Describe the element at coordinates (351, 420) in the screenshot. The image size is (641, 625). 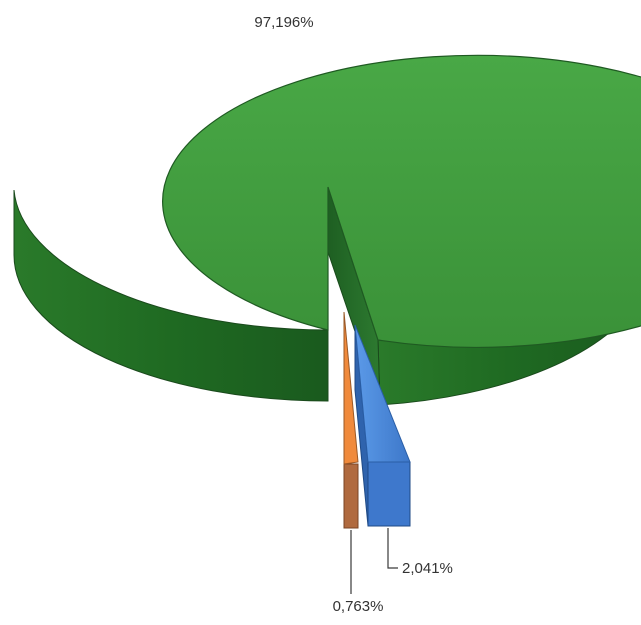
I see `pie-slice-orange` at that location.